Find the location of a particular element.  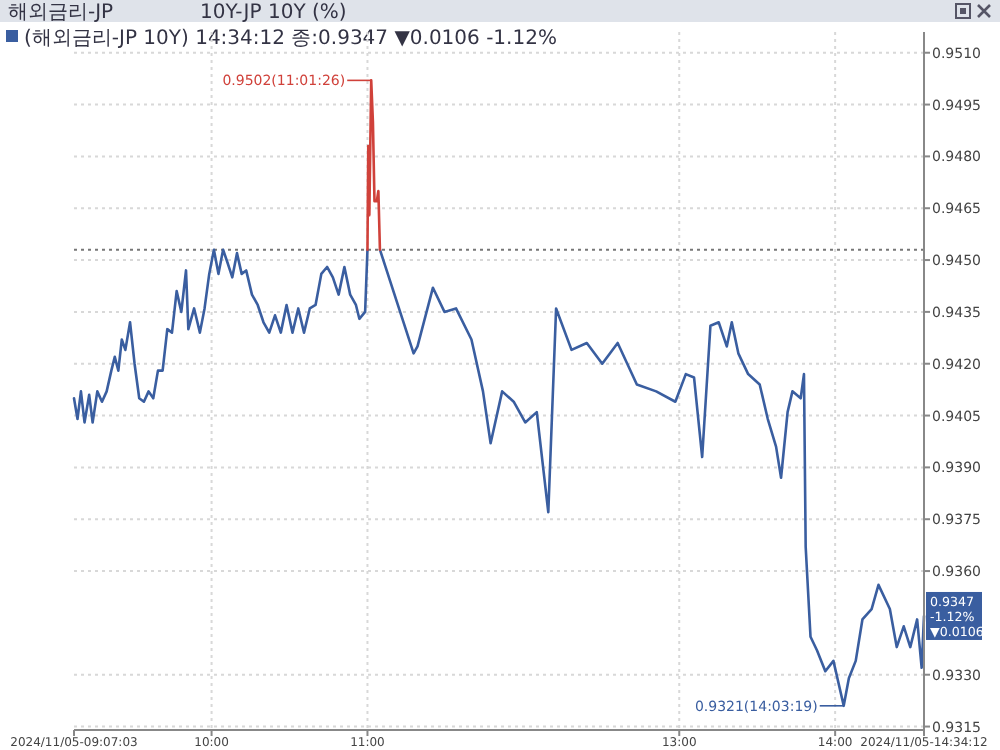

chart-subtitle: 10Y-JP 10Y (%) is located at coordinates (273, 13).